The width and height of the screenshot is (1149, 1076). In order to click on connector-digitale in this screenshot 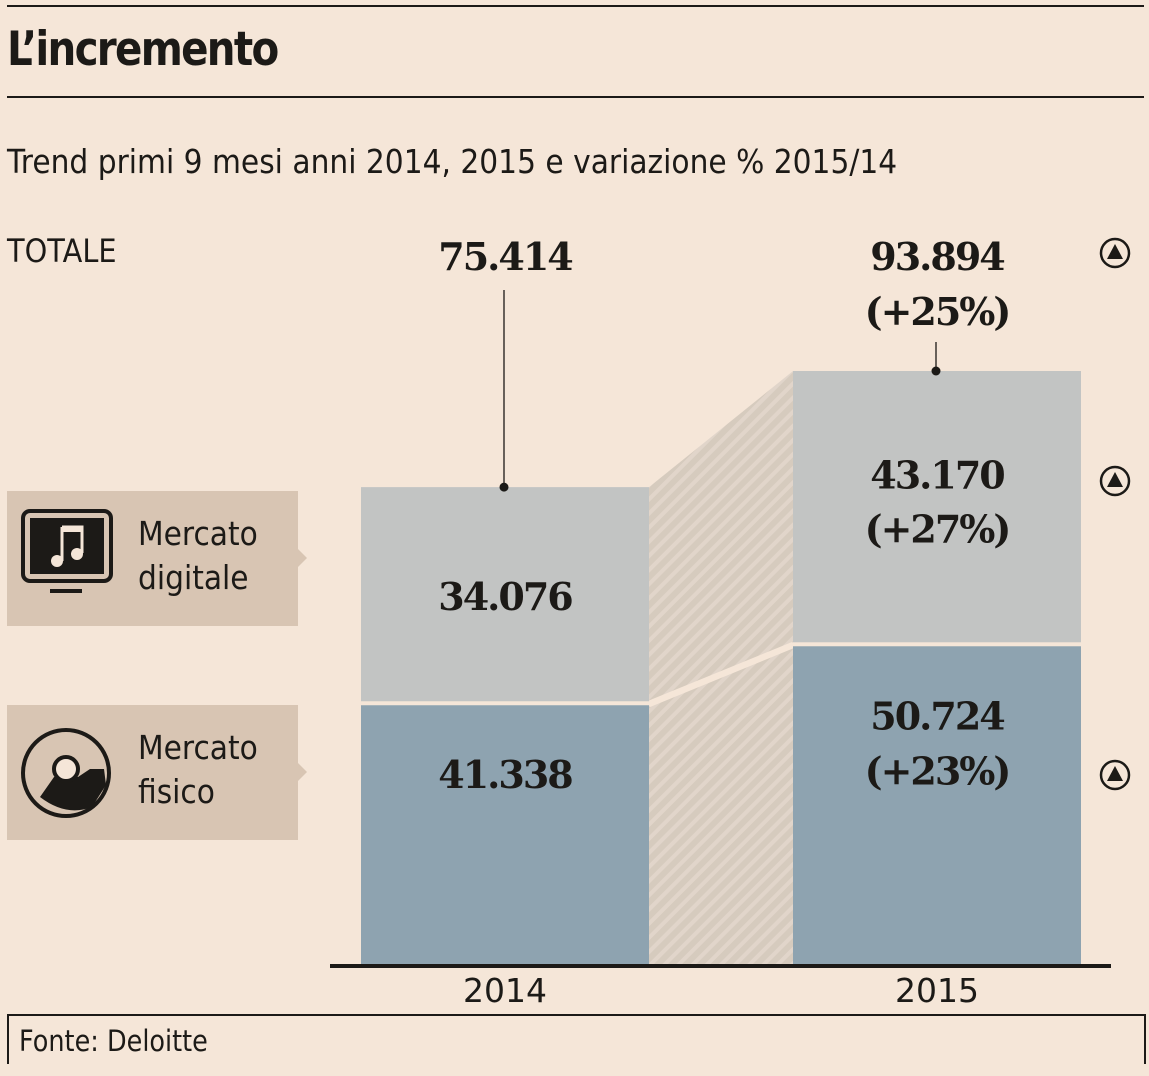, I will do `click(721, 536)`.